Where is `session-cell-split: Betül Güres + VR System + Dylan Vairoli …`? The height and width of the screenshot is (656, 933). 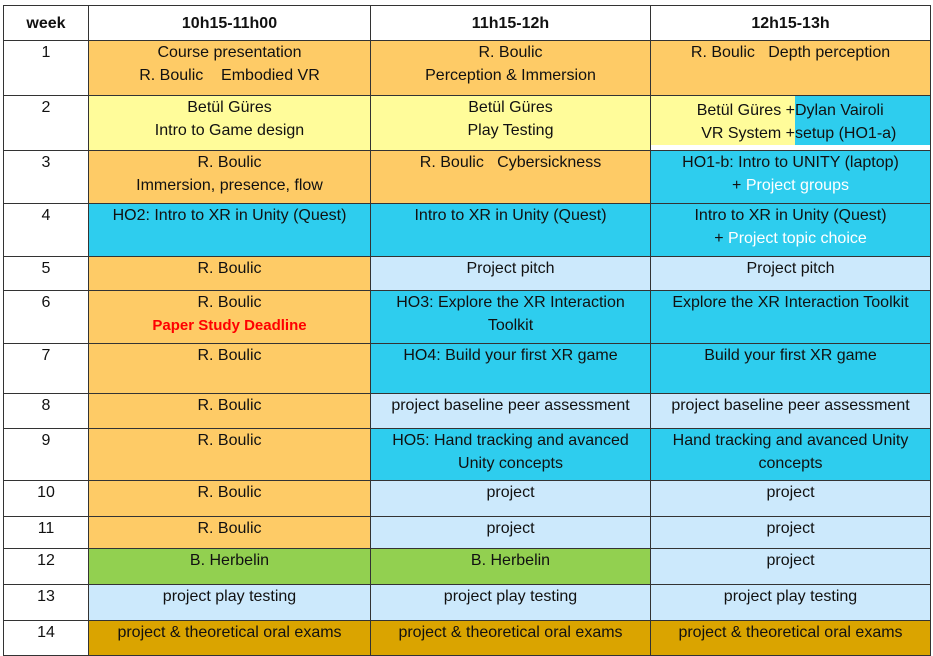
session-cell-split: Betül Güres + VR System + Dylan Vairoli … is located at coordinates (790, 123).